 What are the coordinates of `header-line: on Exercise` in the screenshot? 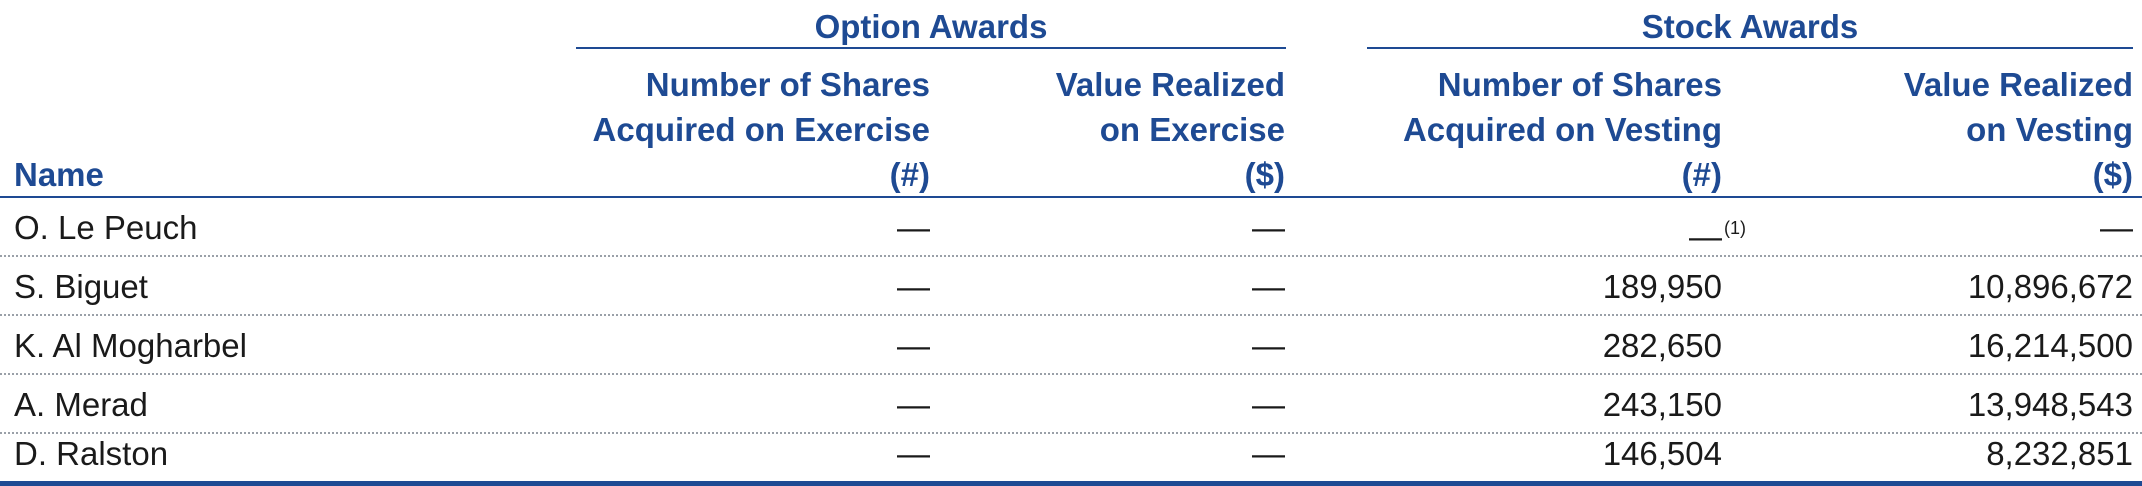 It's located at (1192, 129).